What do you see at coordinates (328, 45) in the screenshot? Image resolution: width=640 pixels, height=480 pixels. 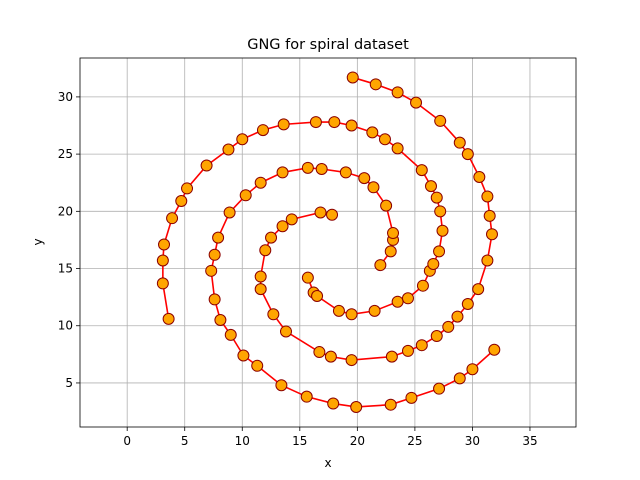 I see `chart-title: GNG for spiral dataset` at bounding box center [328, 45].